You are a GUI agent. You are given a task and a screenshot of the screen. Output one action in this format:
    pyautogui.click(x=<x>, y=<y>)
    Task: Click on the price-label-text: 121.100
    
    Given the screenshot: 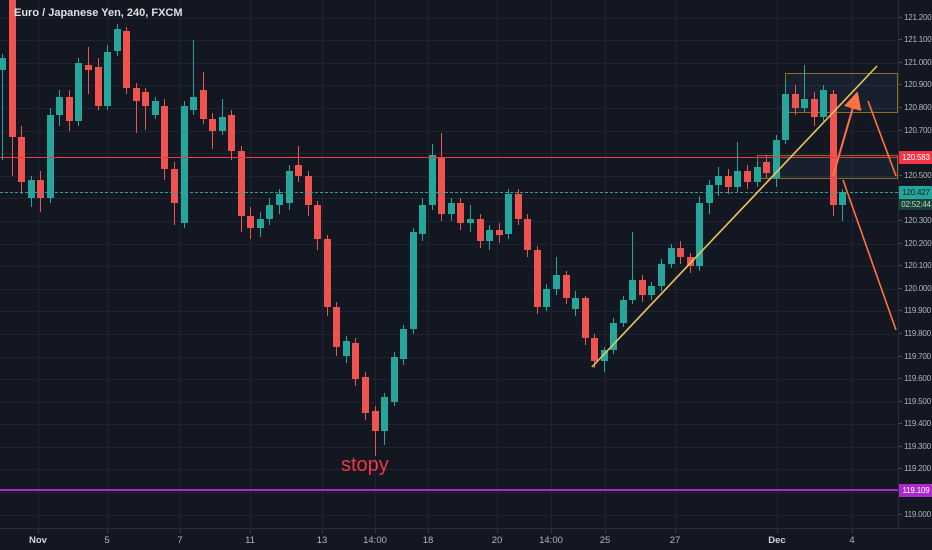 What is the action you would take?
    pyautogui.click(x=918, y=40)
    